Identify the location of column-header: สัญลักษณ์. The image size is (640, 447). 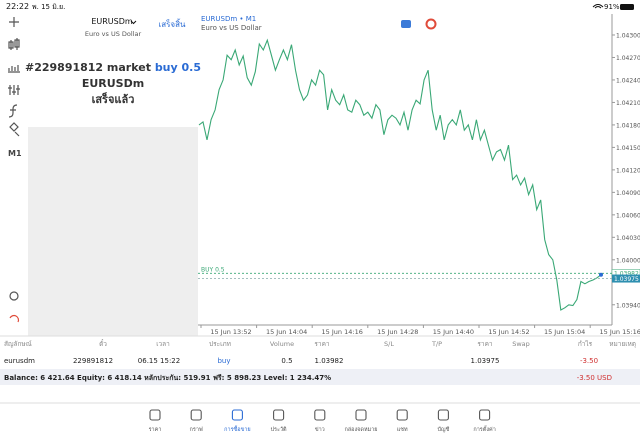
(18, 344).